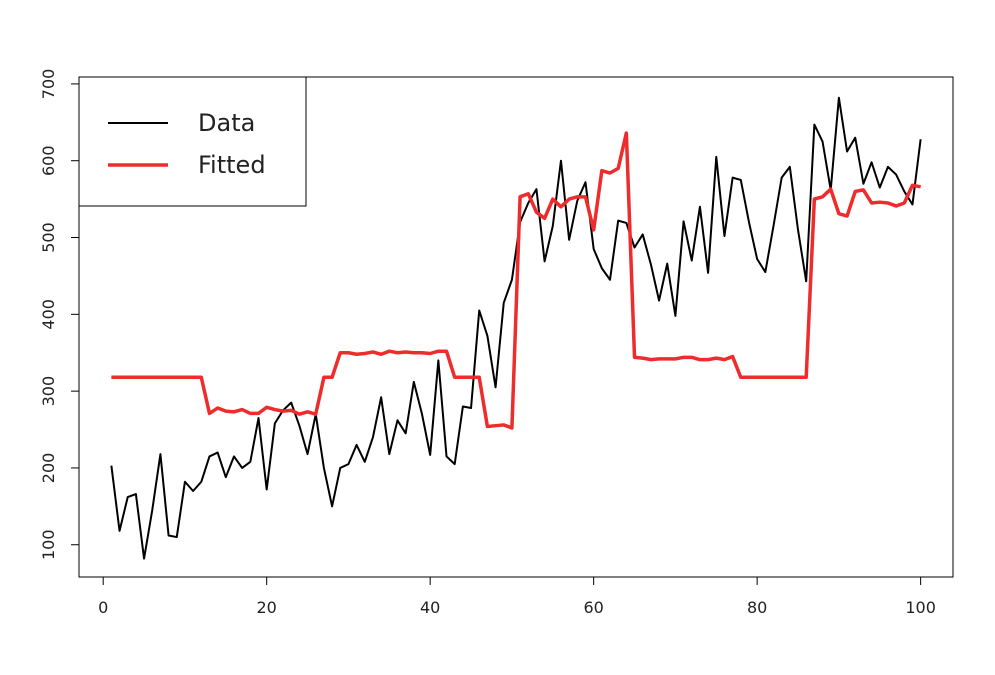 The height and width of the screenshot is (675, 995). Describe the element at coordinates (48, 544) in the screenshot. I see `y-tick-label: 100` at that location.